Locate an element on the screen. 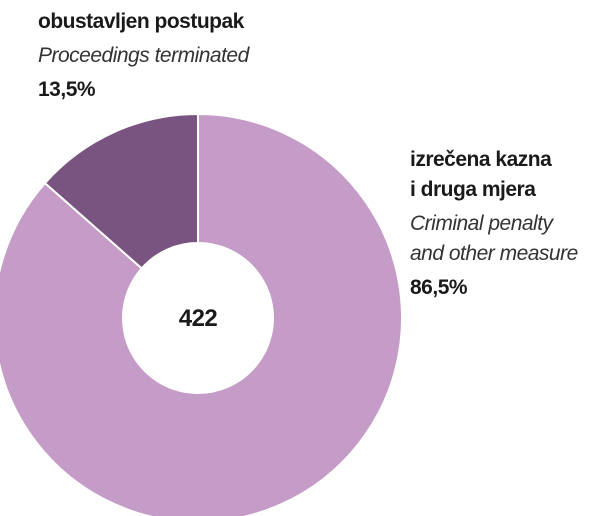  category-label-en: Criminal penalty is located at coordinates (482, 223).